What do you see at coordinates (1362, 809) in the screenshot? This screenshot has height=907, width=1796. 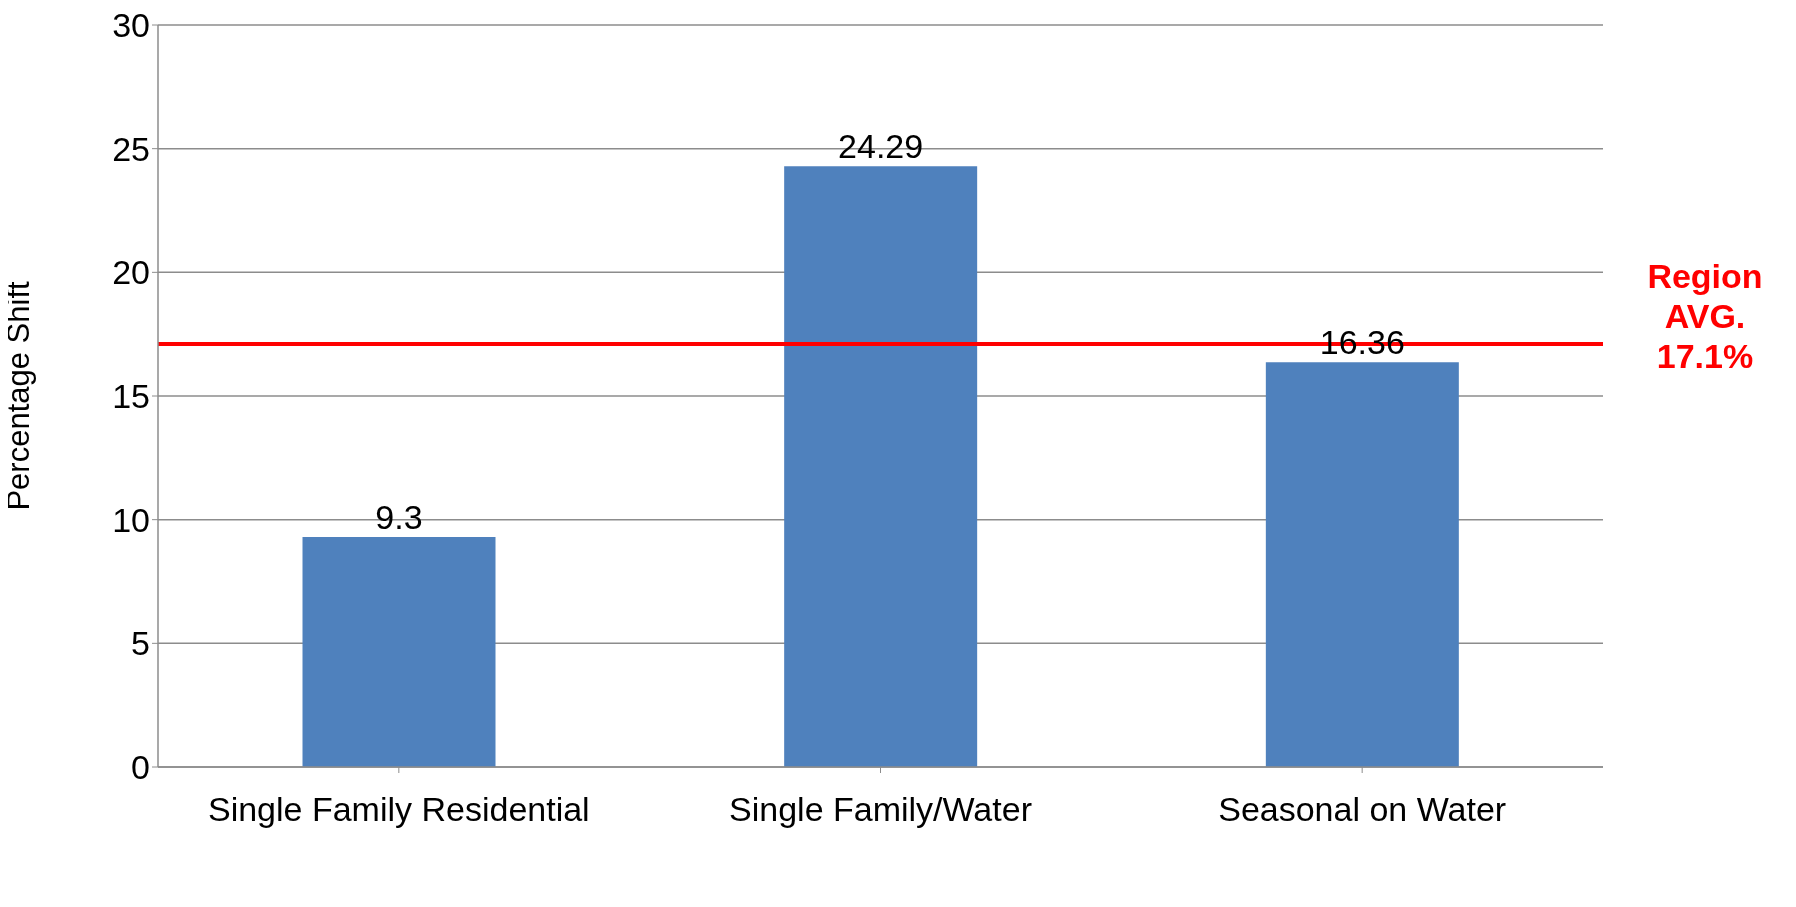 I see `x-tick-label: Seasonal on Water` at bounding box center [1362, 809].